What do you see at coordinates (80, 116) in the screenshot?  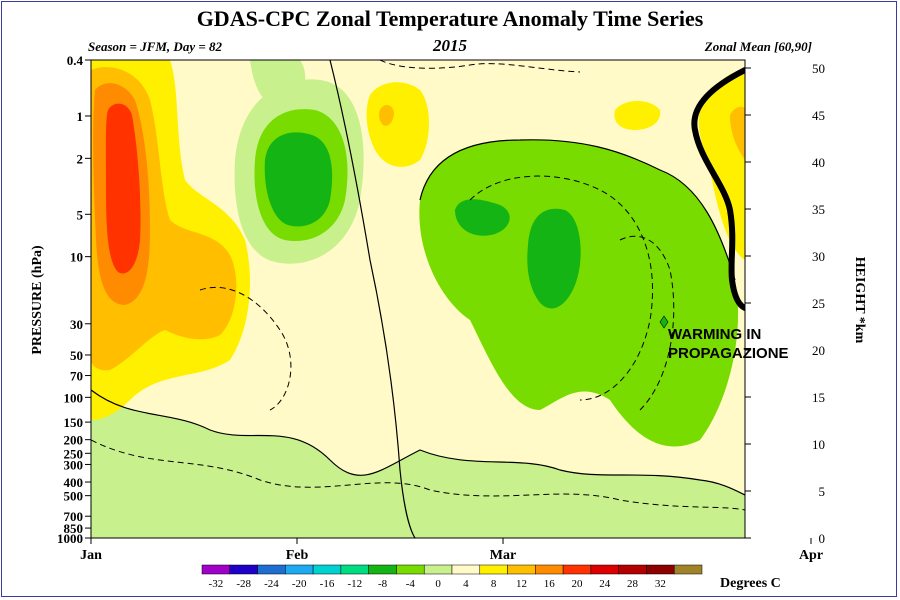 I see `pressure-tick-label: 1` at bounding box center [80, 116].